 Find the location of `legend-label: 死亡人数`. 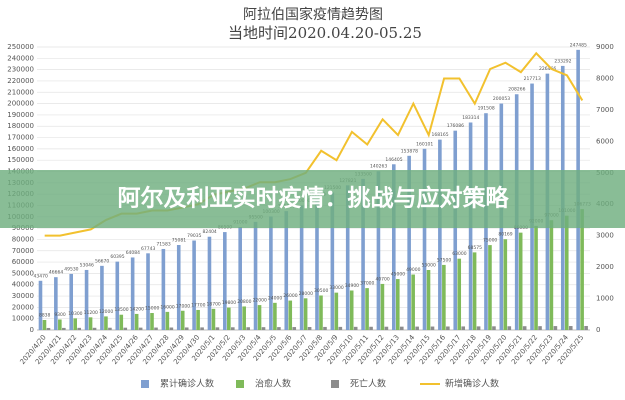

legend-label: 死亡人数 is located at coordinates (368, 384).